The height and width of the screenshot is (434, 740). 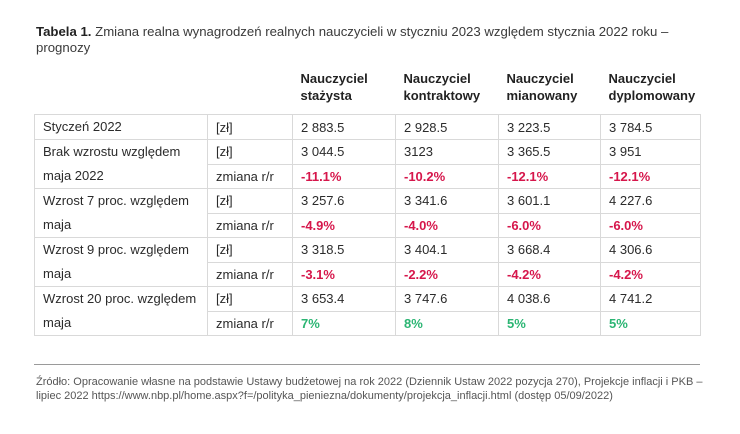 What do you see at coordinates (344, 299) in the screenshot?
I see `value-cell: 3 653.4` at bounding box center [344, 299].